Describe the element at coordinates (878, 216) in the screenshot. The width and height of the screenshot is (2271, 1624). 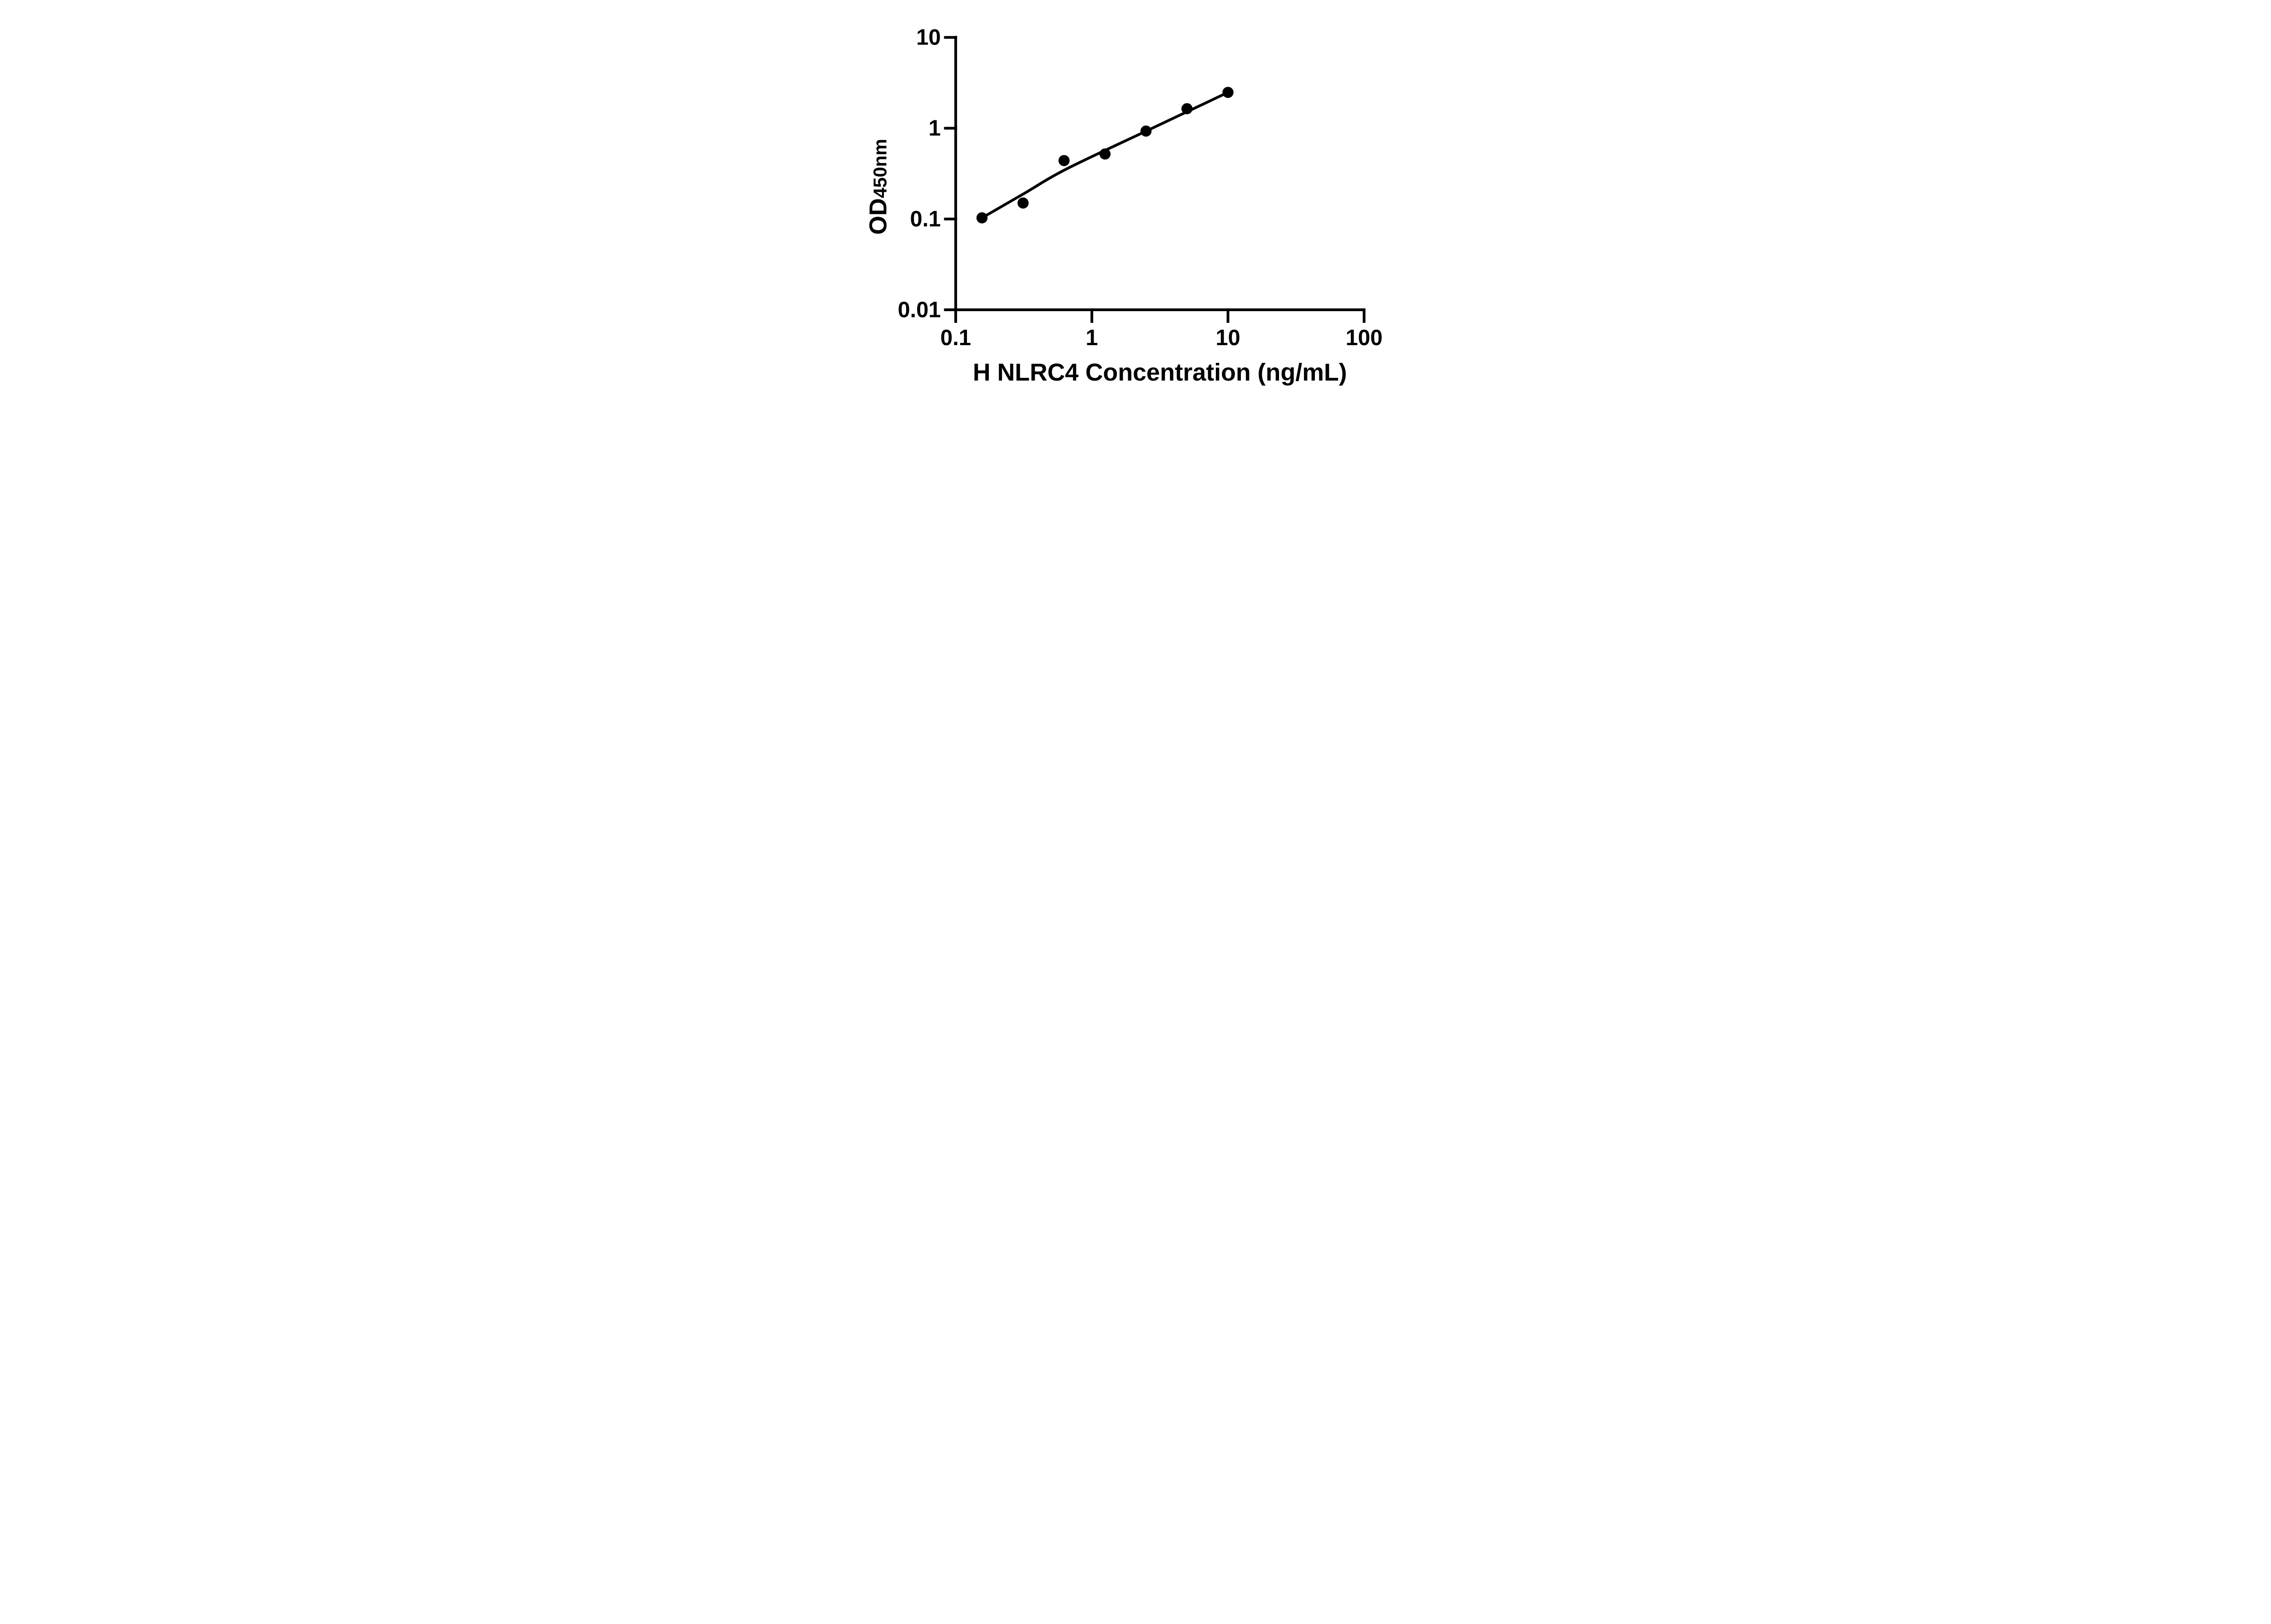
I see `y-axis-title-main: OD` at that location.